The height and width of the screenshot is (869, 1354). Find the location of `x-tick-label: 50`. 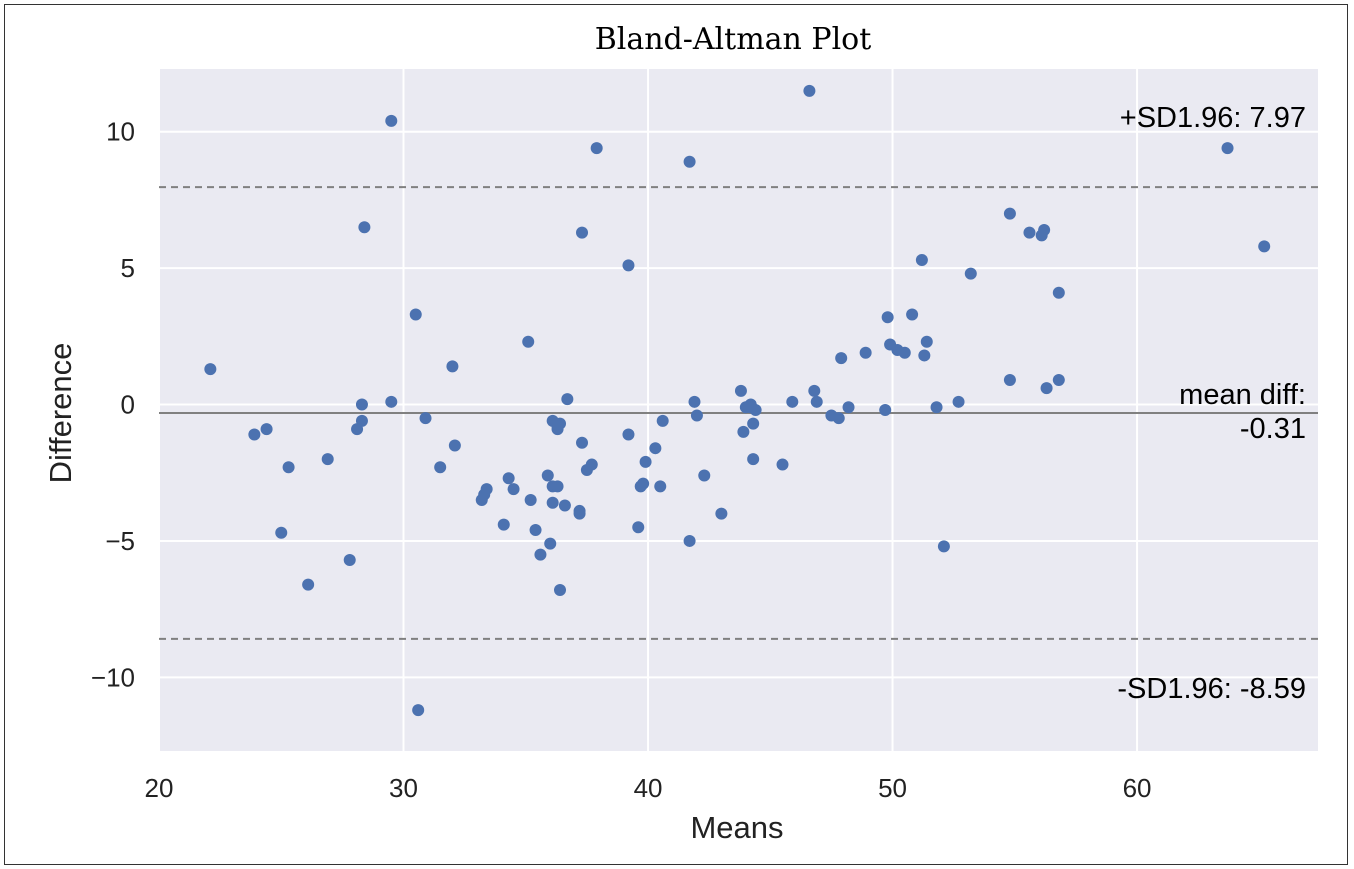

x-tick-label: 50 is located at coordinates (892, 788).